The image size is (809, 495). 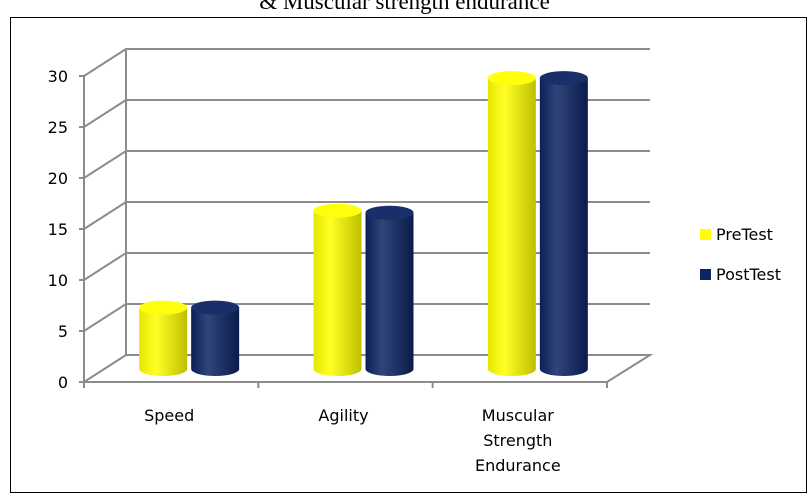 What do you see at coordinates (744, 234) in the screenshot?
I see `legend-label-pretest: PreTest` at bounding box center [744, 234].